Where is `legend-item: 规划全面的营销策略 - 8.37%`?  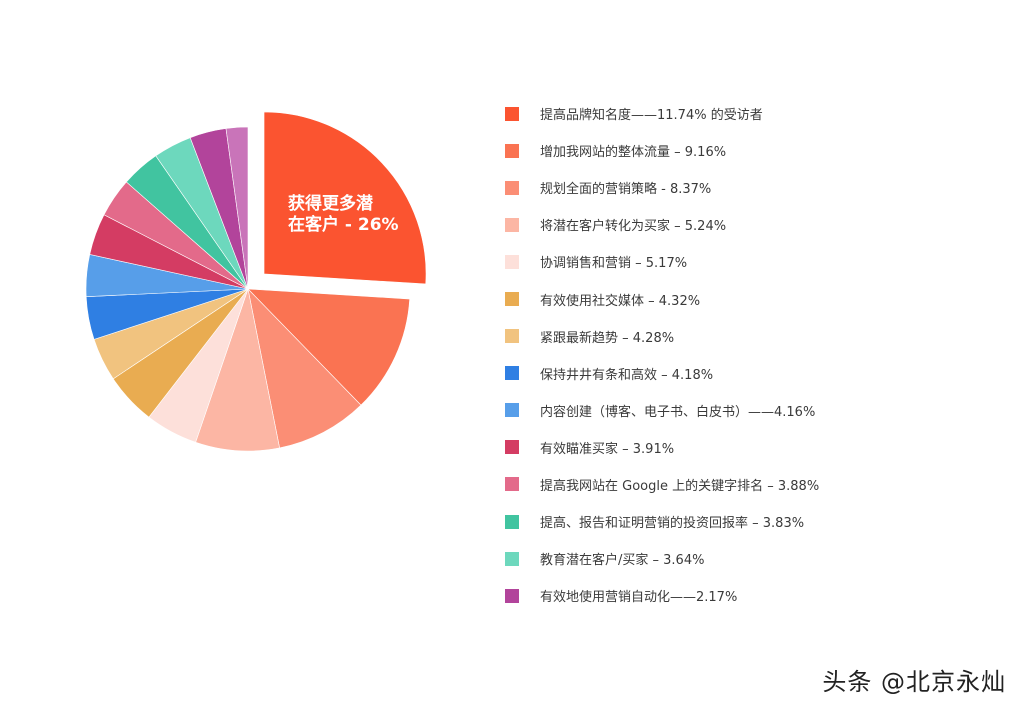
legend-item: 规划全面的营销策略 - 8.37% is located at coordinates (745, 187).